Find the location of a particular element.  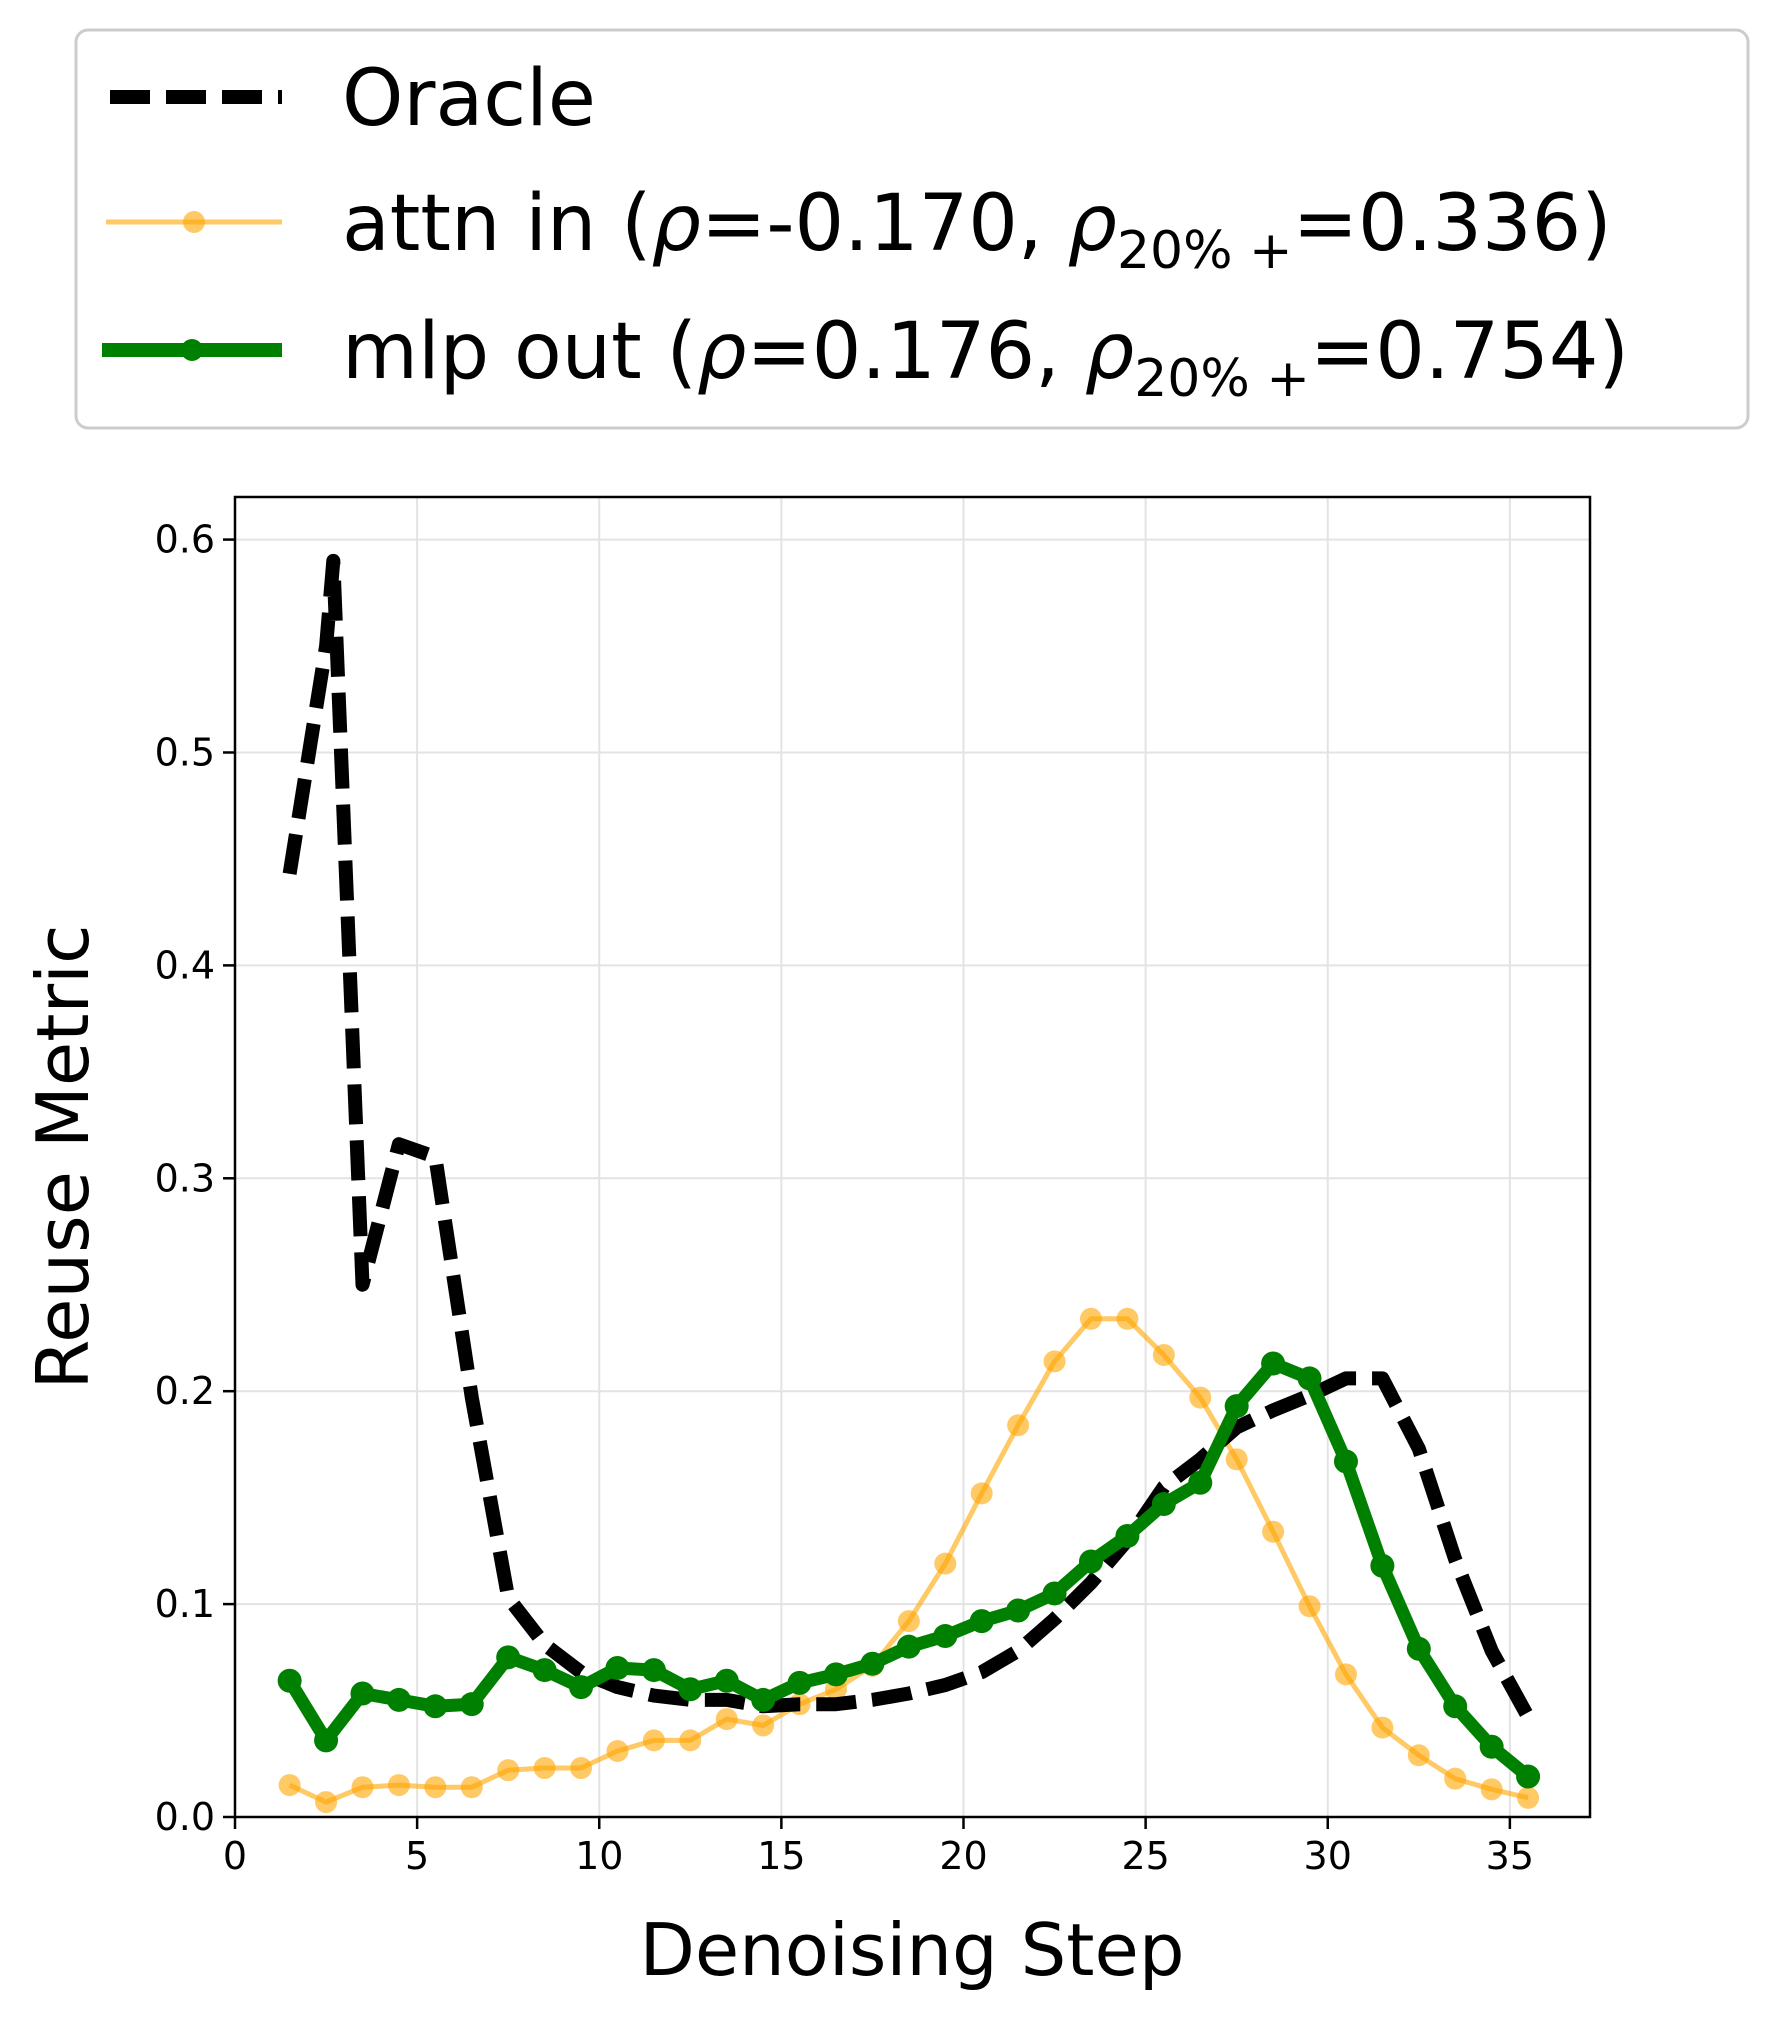

legend-attn-in-prefix: attn in ( is located at coordinates (497, 224).